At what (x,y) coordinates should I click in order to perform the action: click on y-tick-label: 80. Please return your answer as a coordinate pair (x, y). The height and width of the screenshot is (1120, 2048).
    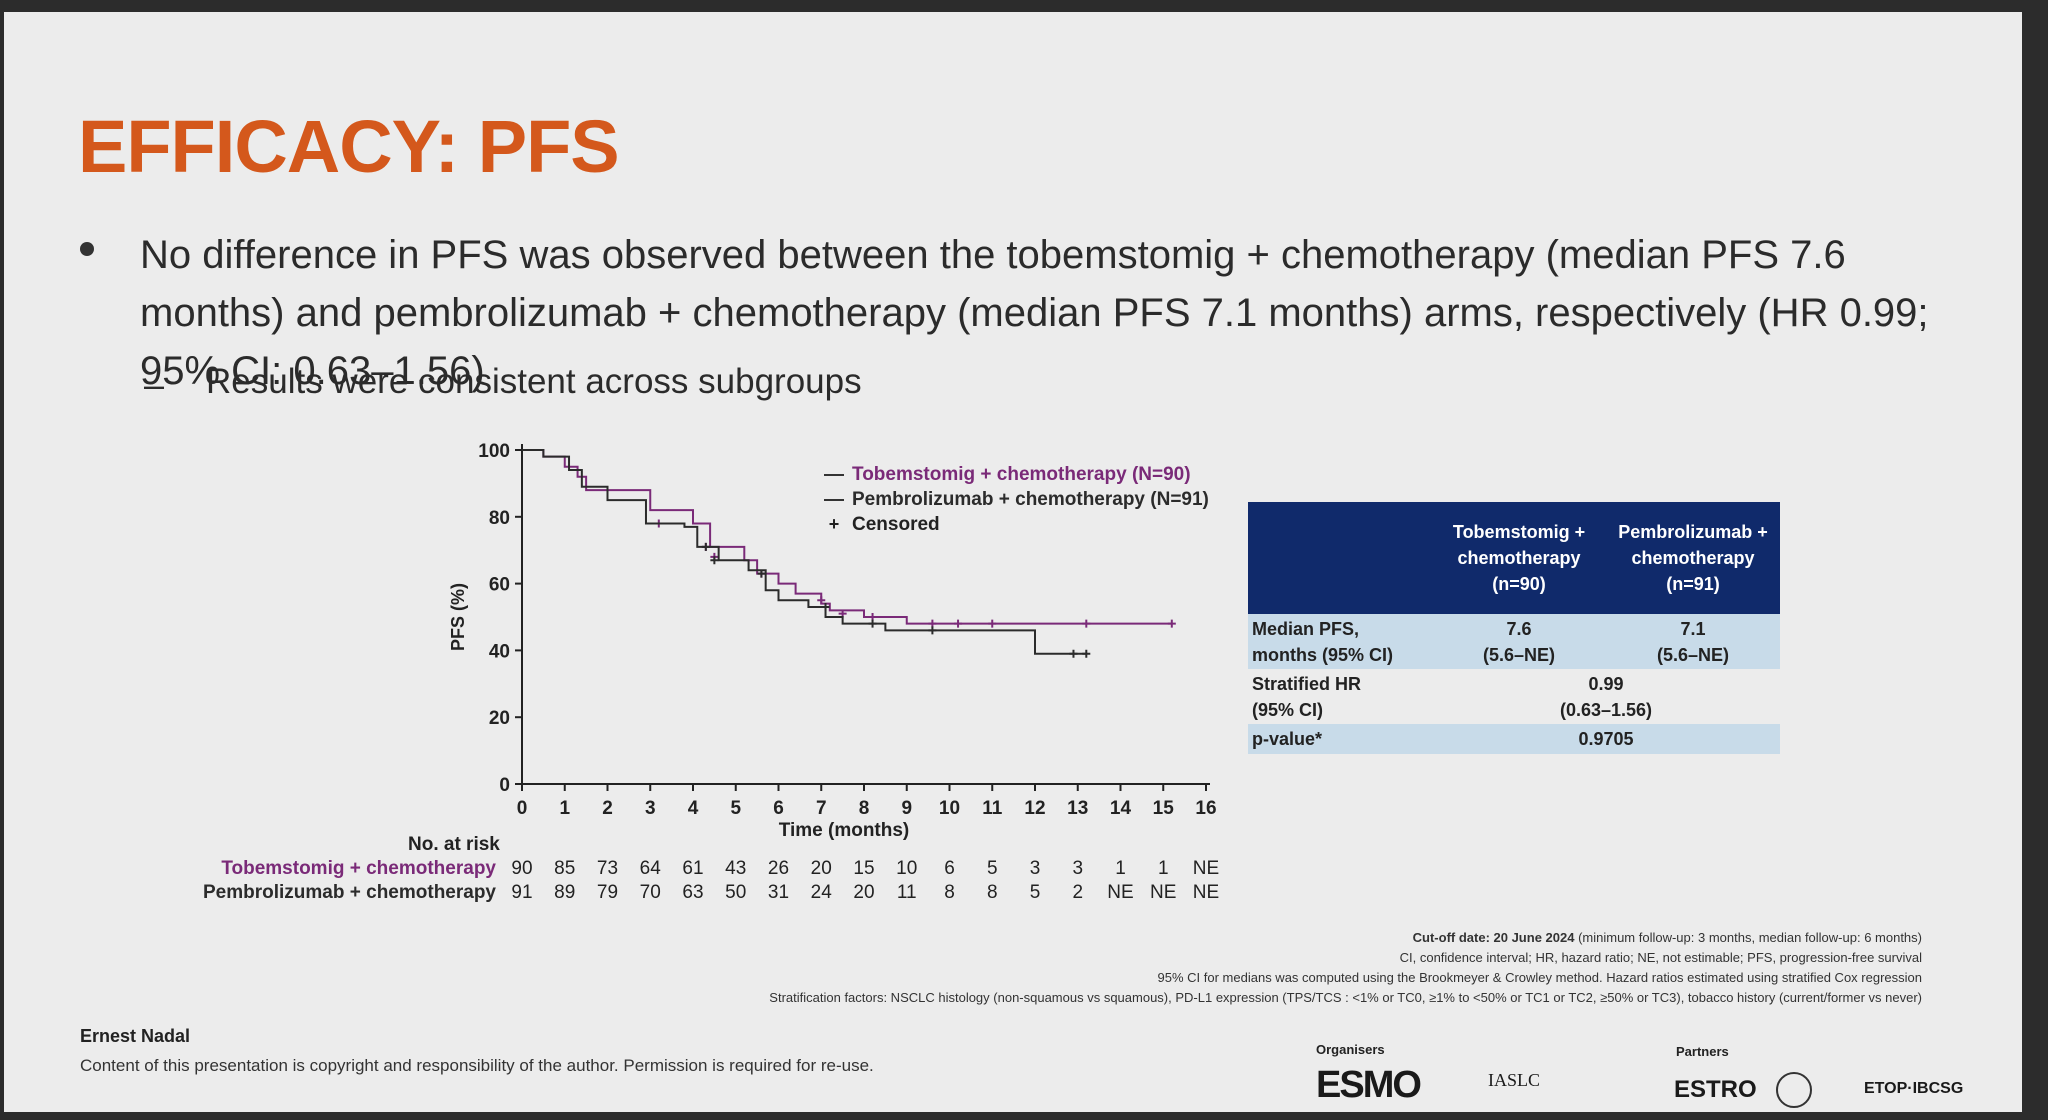
    Looking at the image, I should click on (499, 518).